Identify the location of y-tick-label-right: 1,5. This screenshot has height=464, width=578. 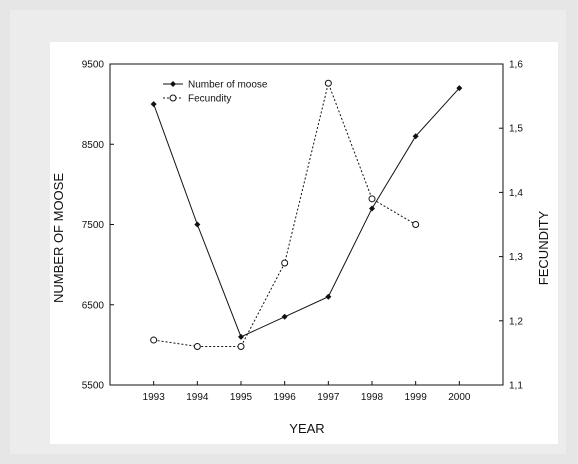
(516, 129).